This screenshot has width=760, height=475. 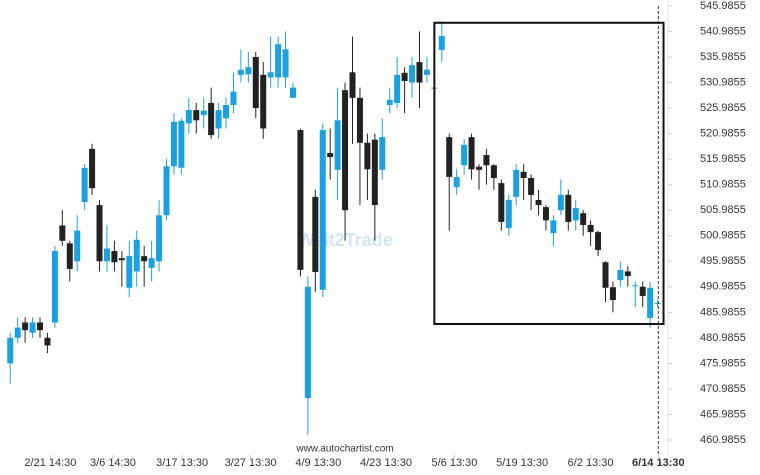 I want to click on x-tick-label: 4/23 13:30, so click(x=386, y=463).